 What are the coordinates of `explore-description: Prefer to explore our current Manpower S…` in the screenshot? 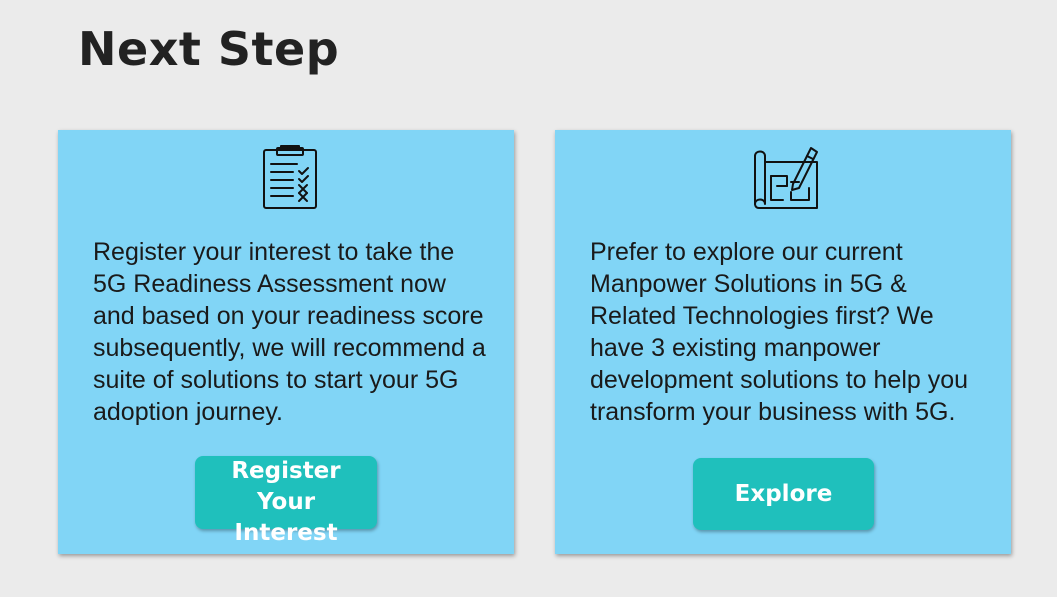 It's located at (779, 332).